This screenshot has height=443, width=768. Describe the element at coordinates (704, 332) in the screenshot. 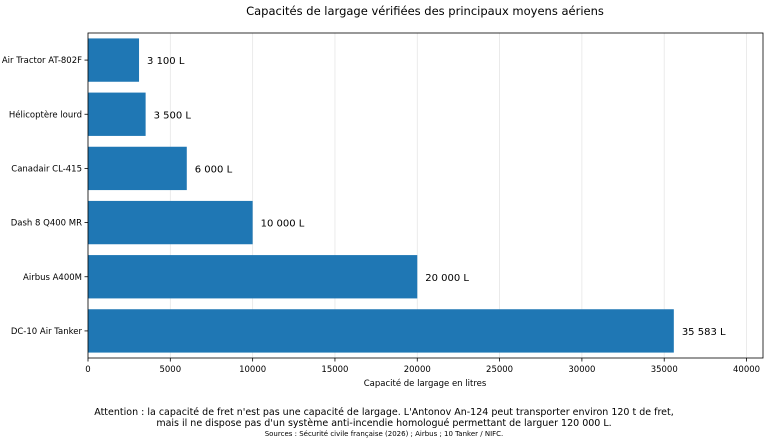

I see `bar-value-label: 35 583 L` at that location.